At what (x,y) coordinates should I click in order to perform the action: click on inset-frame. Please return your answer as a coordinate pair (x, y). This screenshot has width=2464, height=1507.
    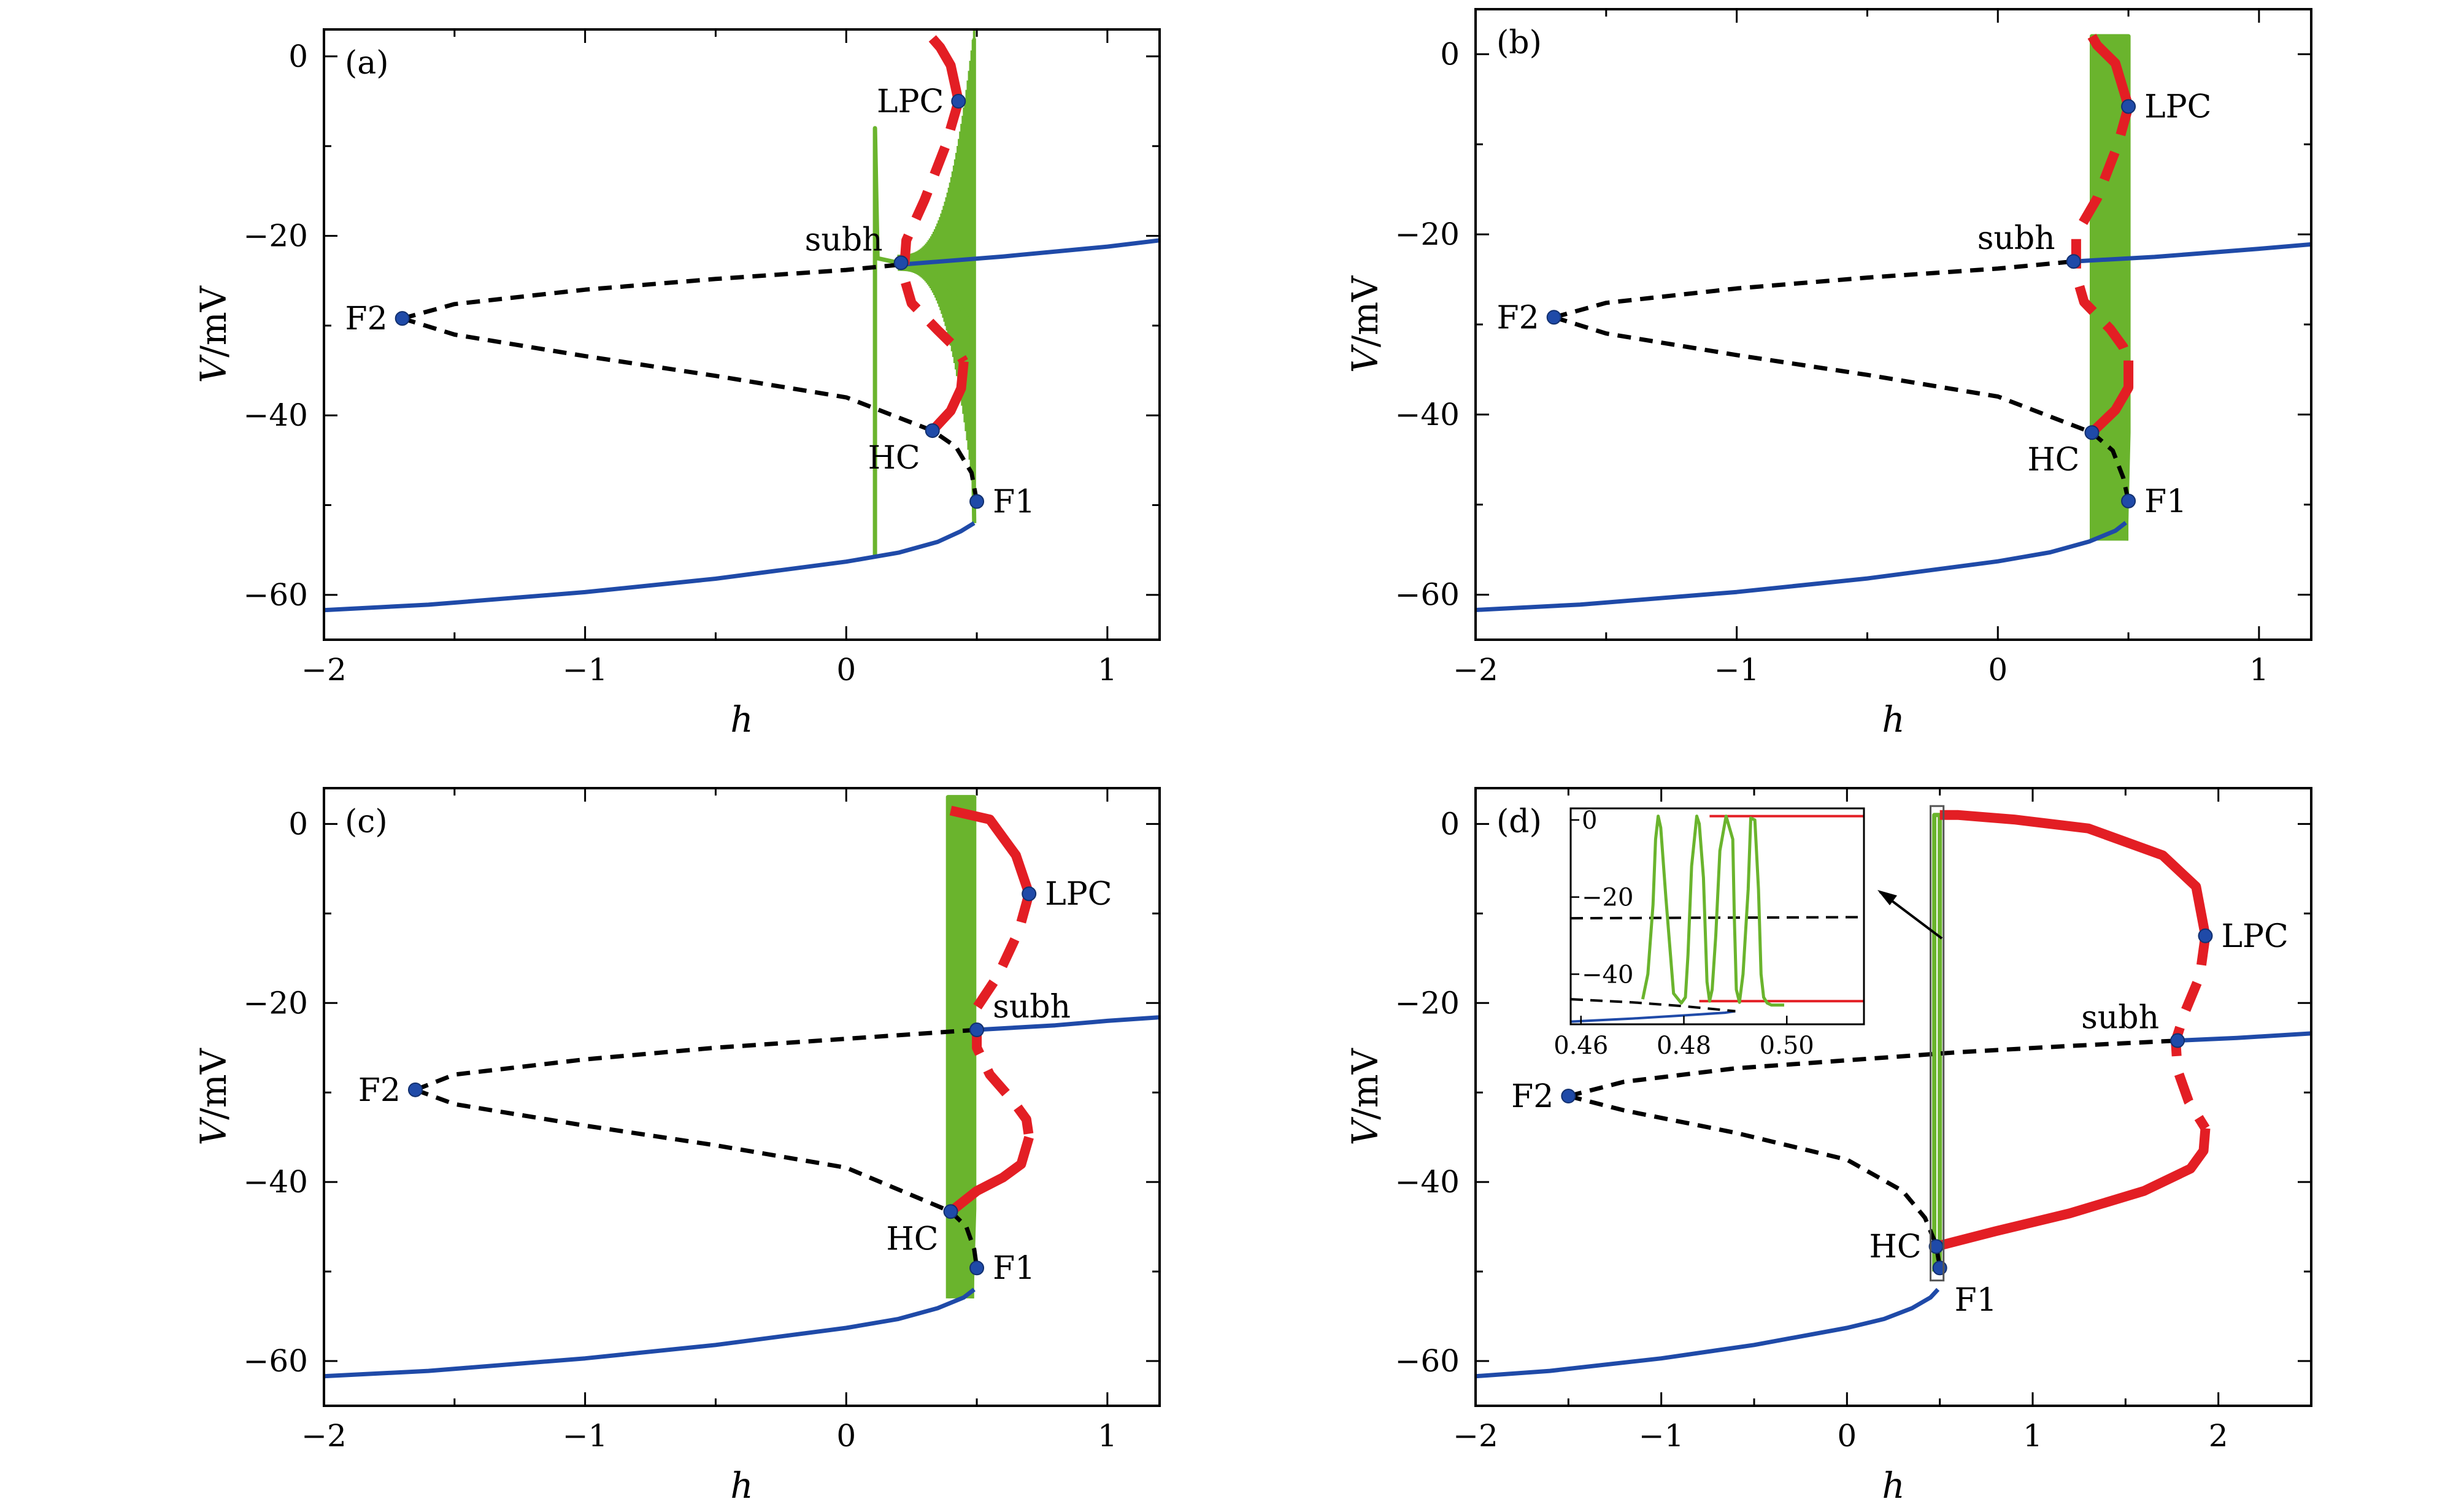
    Looking at the image, I should click on (1717, 917).